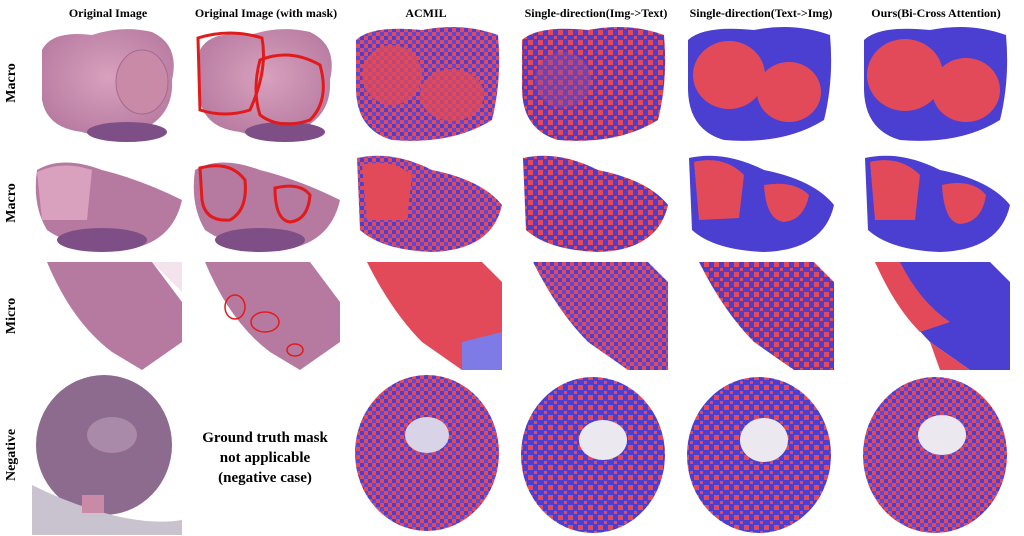 This screenshot has height=536, width=1024. Describe the element at coordinates (107, 202) in the screenshot. I see `macro2-original-image` at that location.